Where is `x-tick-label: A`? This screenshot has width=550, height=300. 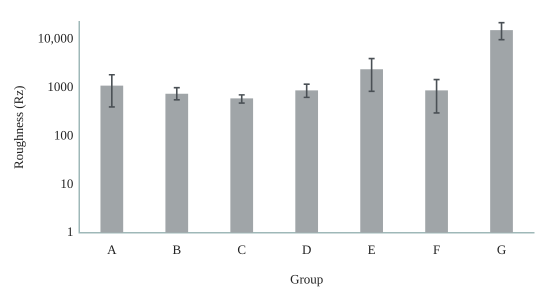
x-tick-label: A is located at coordinates (112, 250).